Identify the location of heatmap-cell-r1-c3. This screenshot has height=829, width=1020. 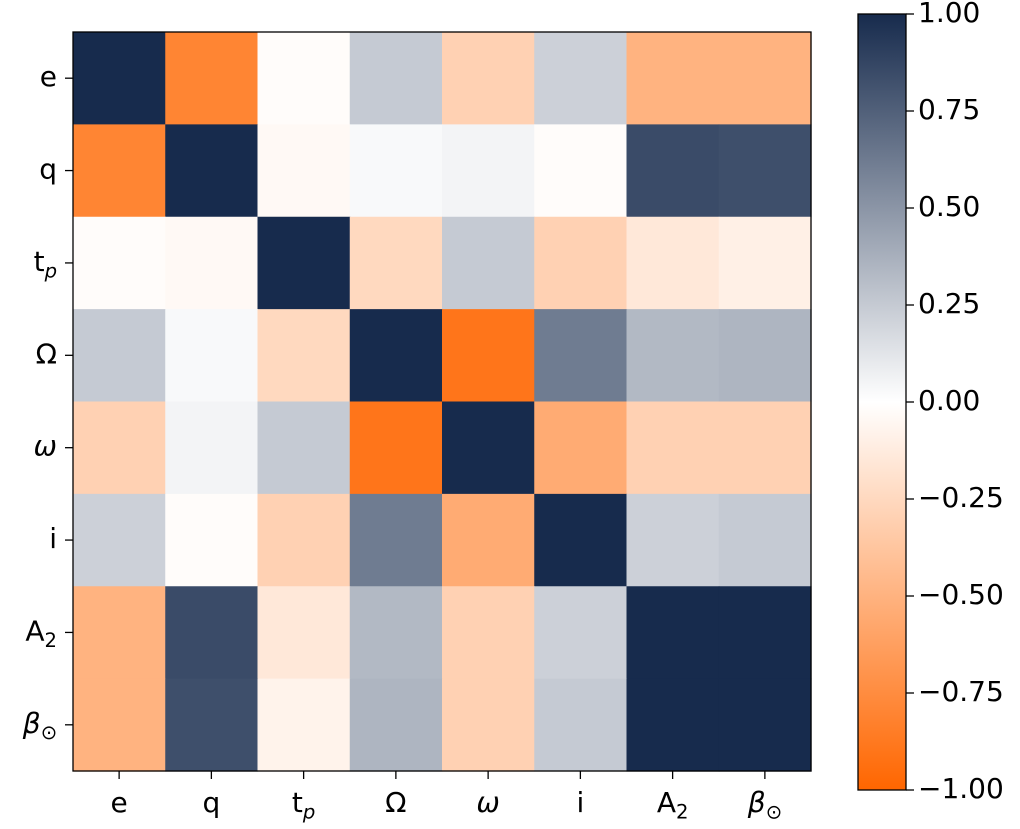
(396, 171).